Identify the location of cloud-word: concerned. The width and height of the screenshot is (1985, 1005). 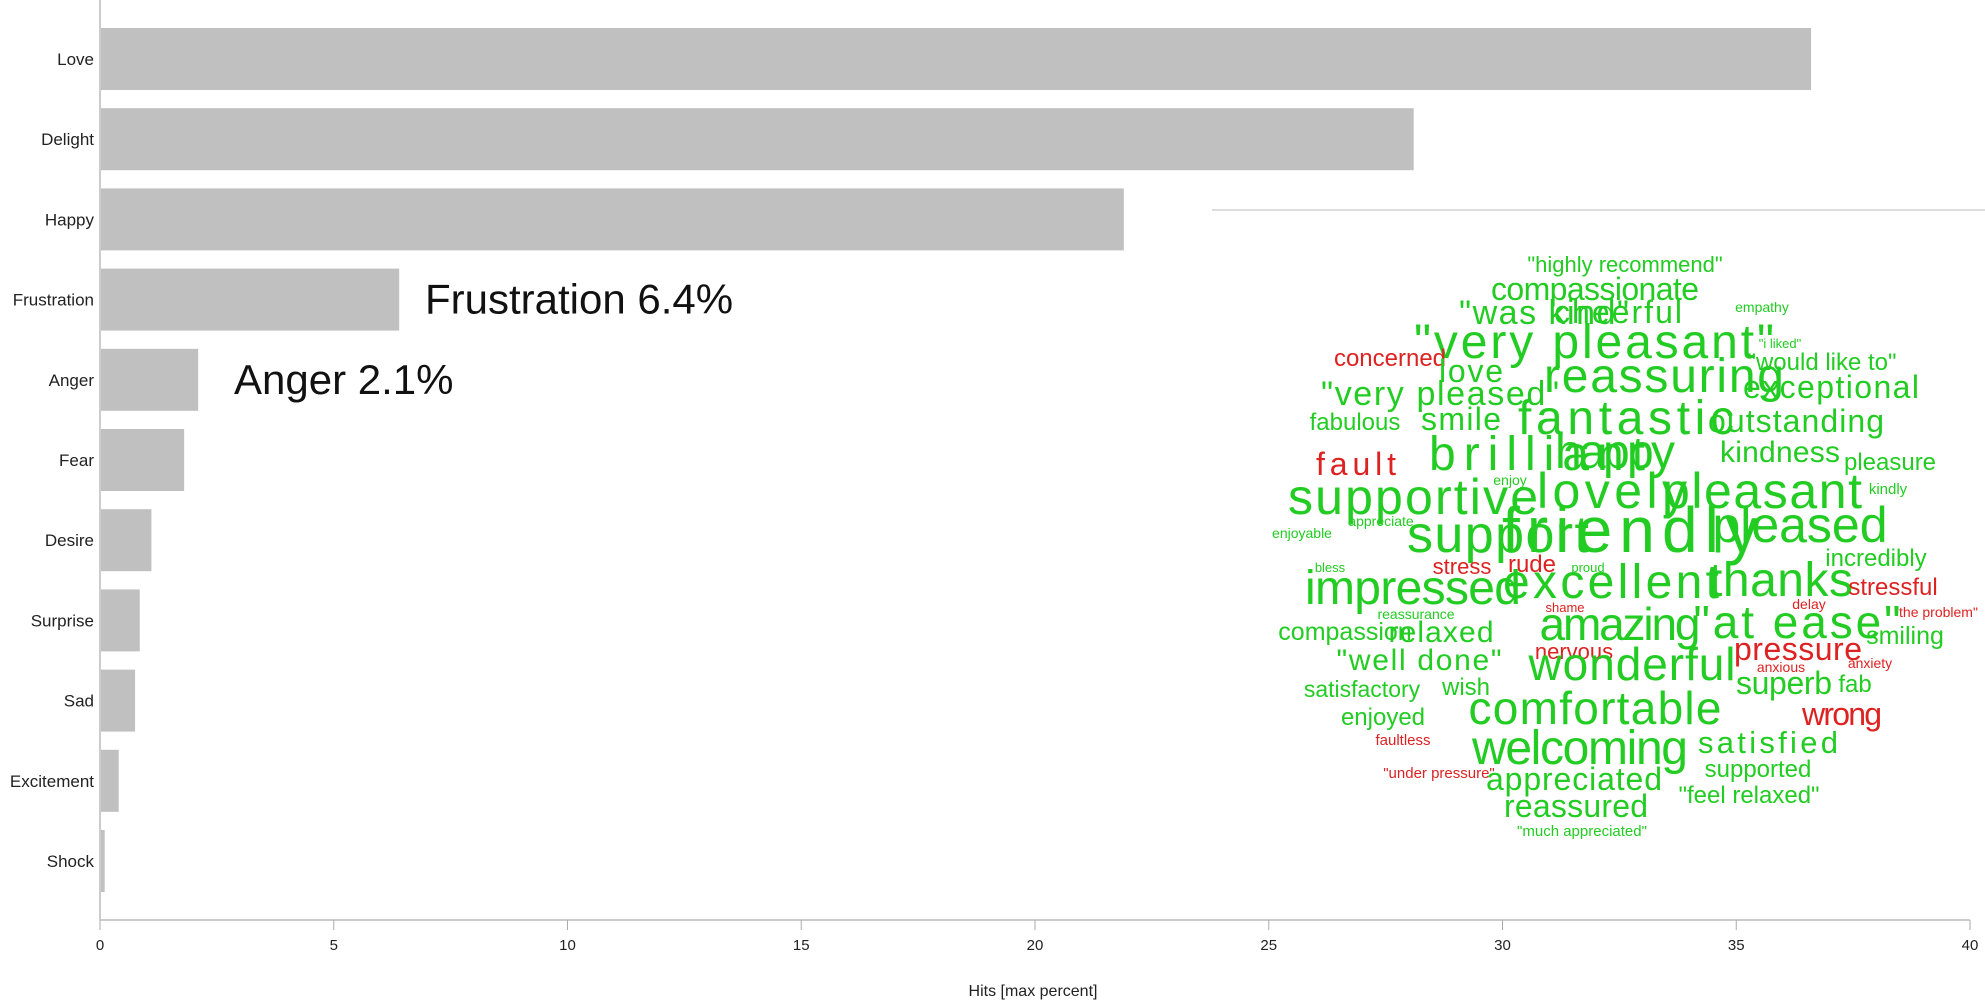
(1390, 358).